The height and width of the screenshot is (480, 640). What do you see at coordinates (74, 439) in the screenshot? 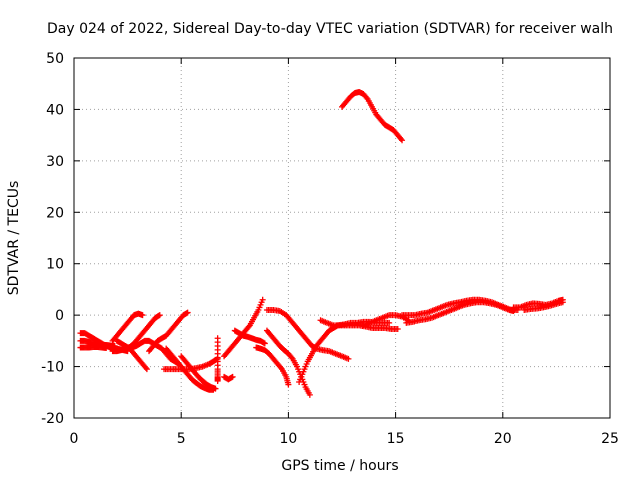
I see `x-tick-label: 0` at bounding box center [74, 439].